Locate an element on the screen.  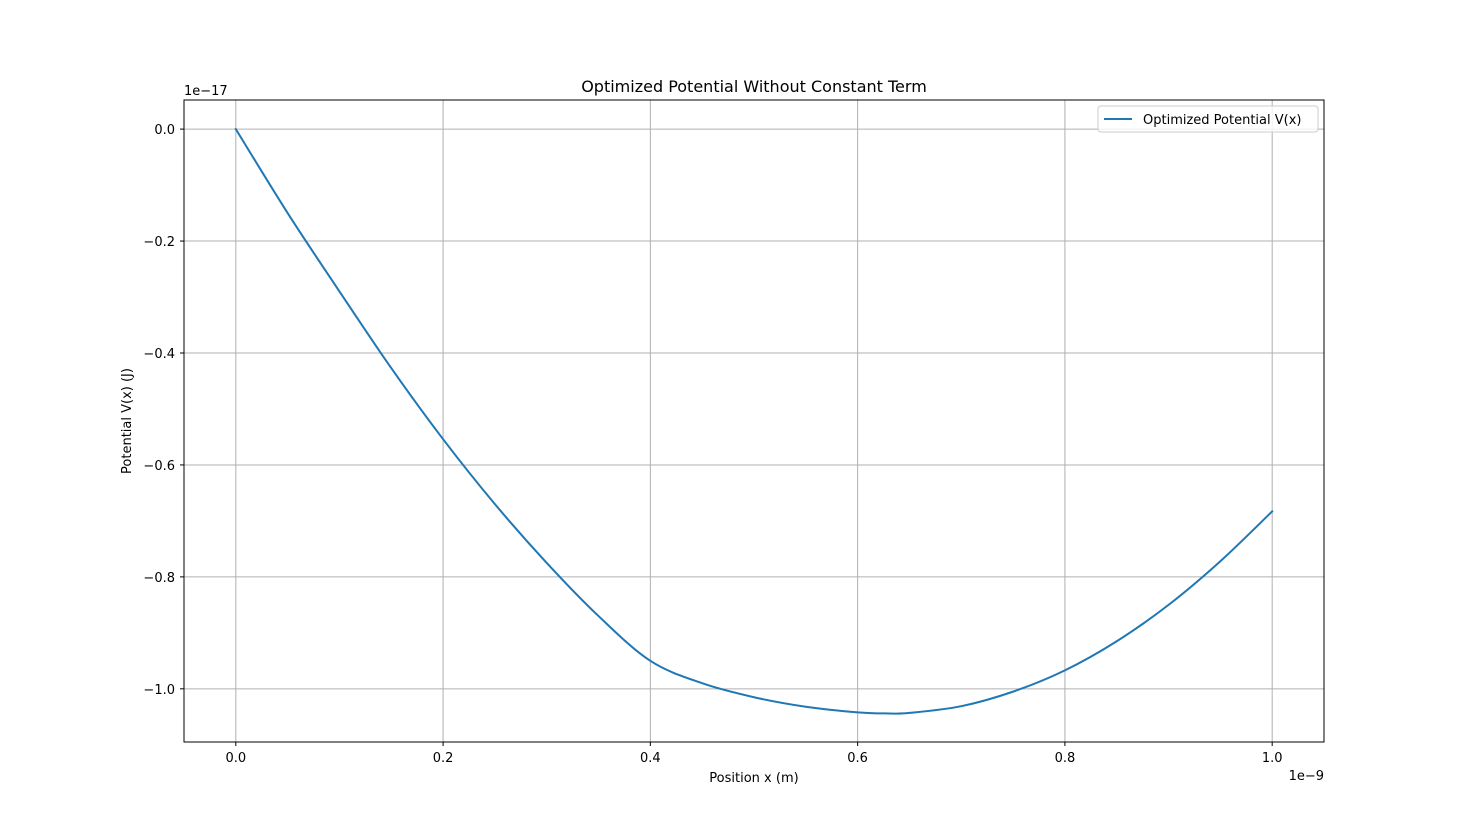
x-tick-label: 0.8 is located at coordinates (1065, 758).